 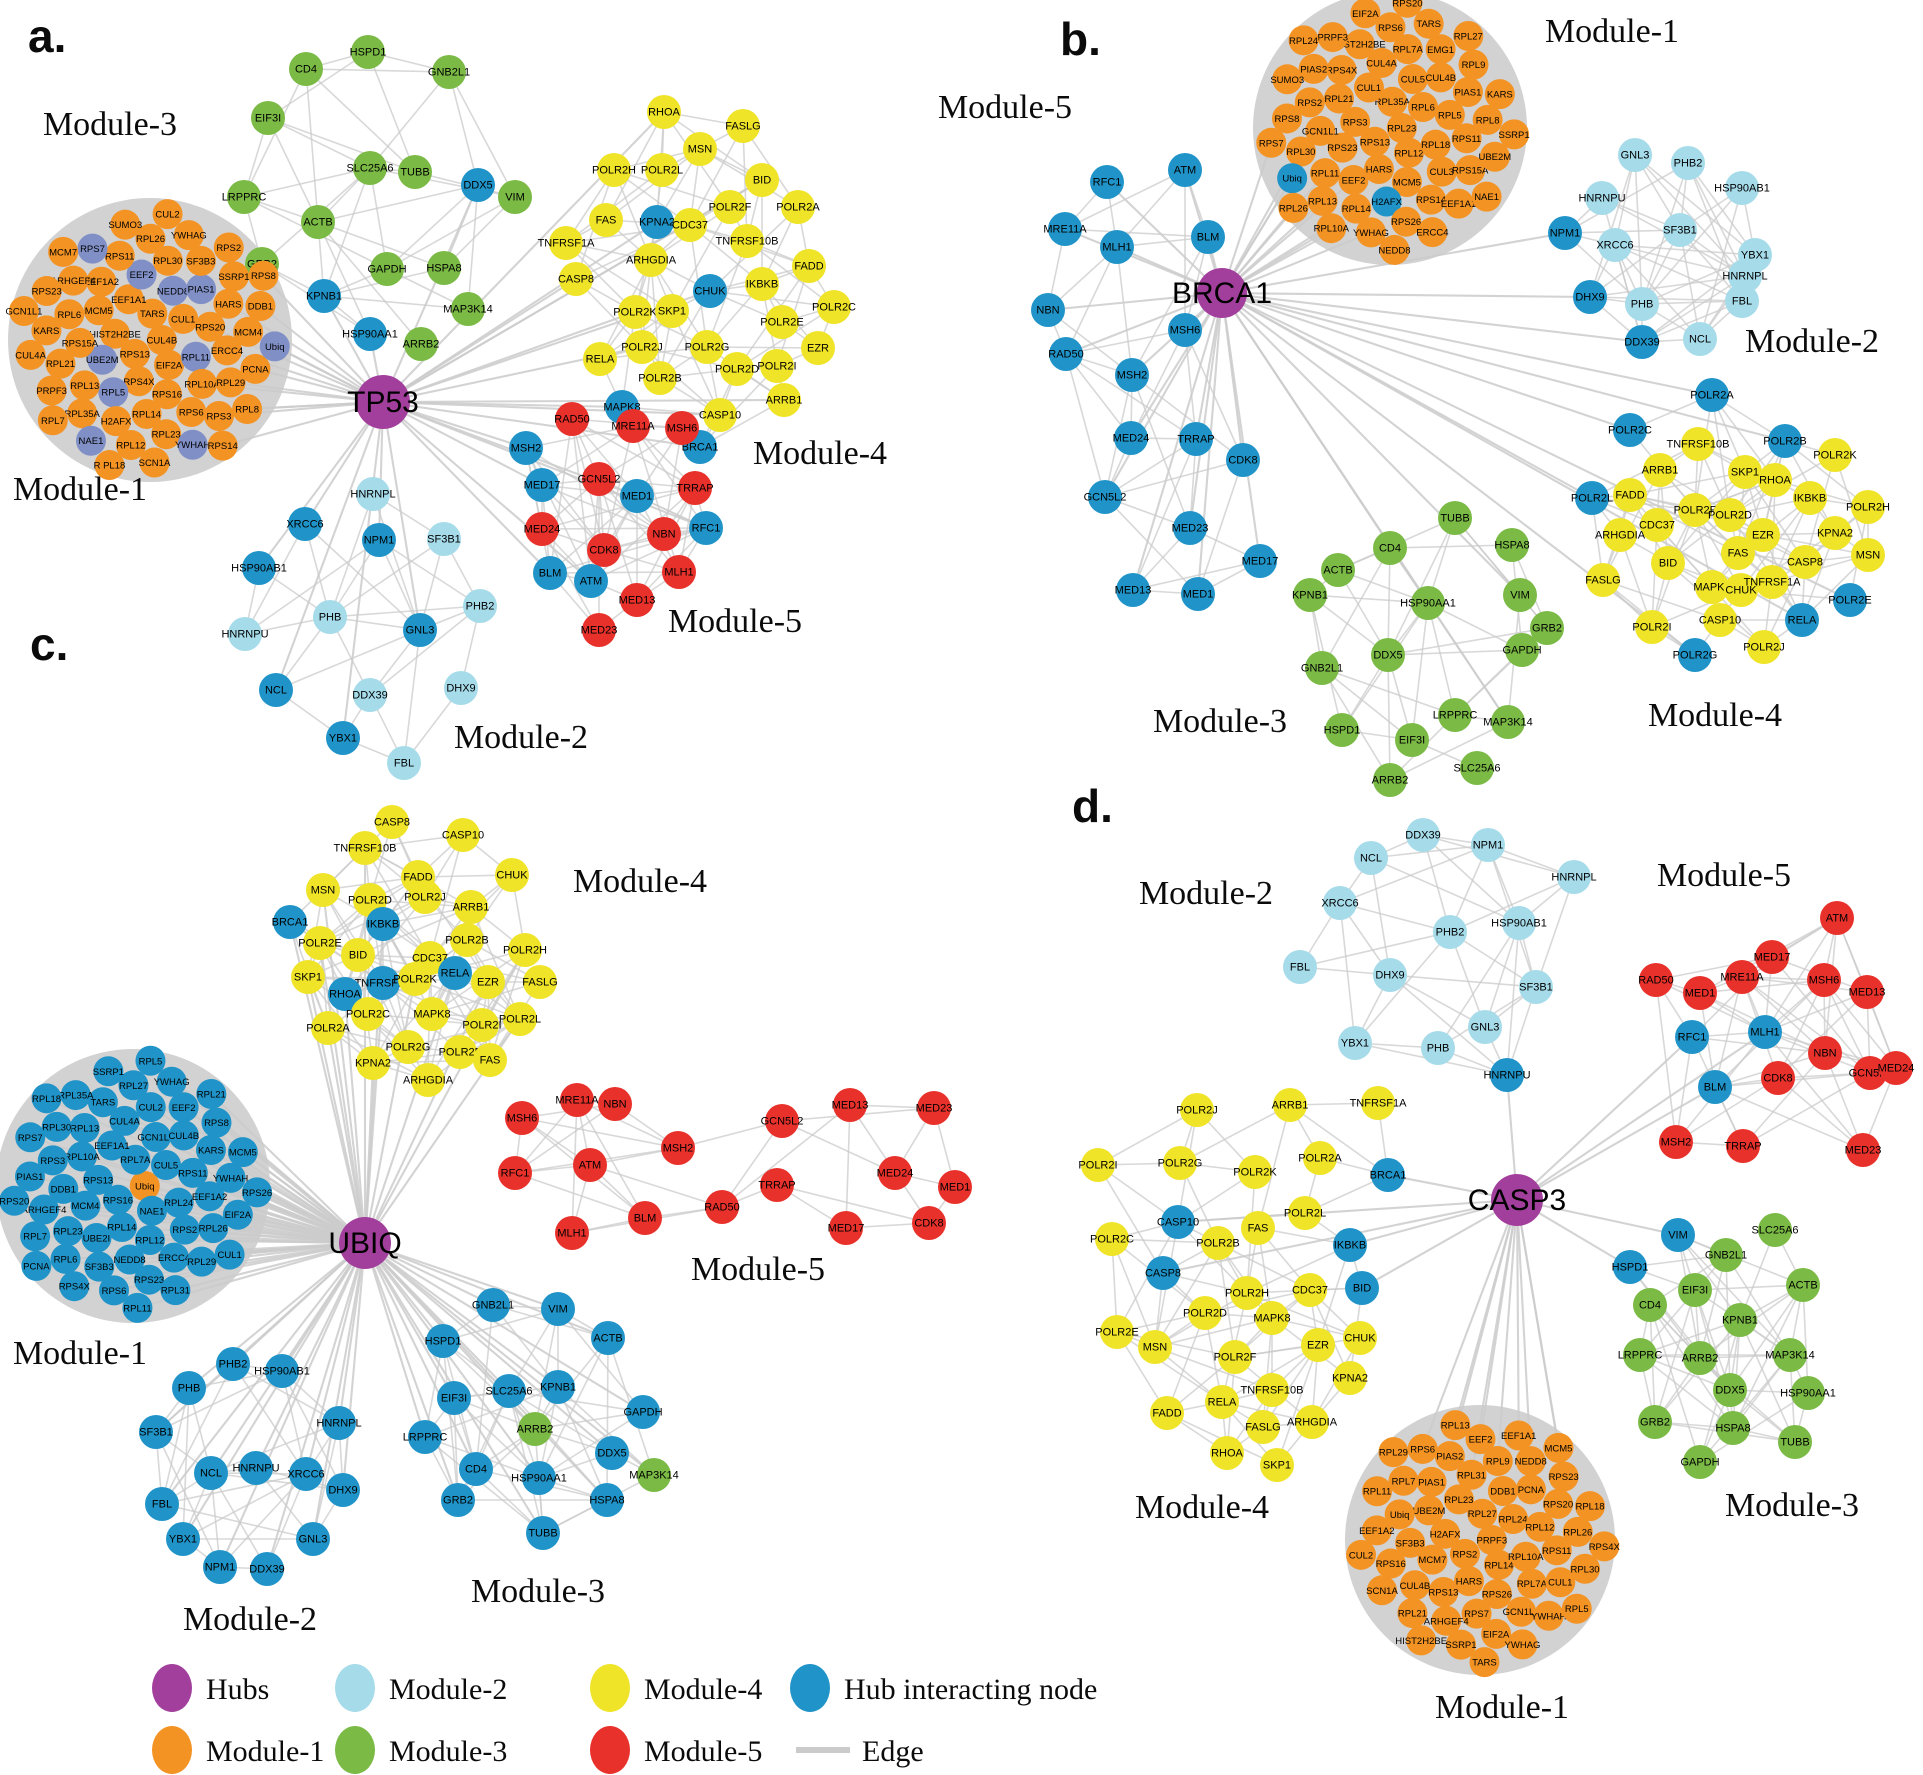 What do you see at coordinates (1390, 27) in the screenshot?
I see `node-RPS6: RPS6` at bounding box center [1390, 27].